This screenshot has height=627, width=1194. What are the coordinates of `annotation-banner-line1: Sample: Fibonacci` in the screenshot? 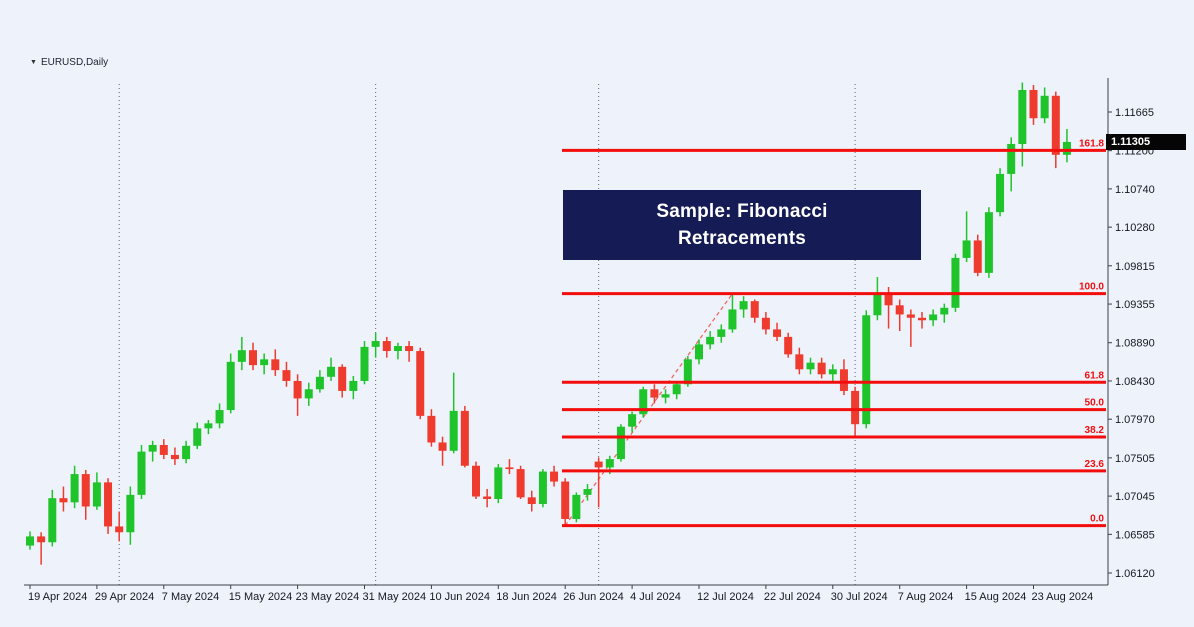 It's located at (742, 211).